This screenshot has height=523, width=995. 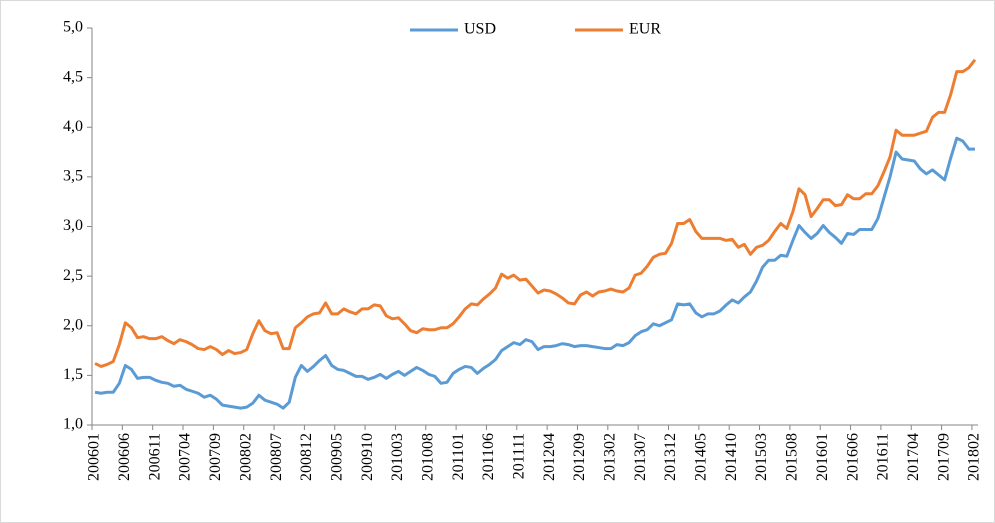 What do you see at coordinates (367, 457) in the screenshot?
I see `x-tick-label: 200910` at bounding box center [367, 457].